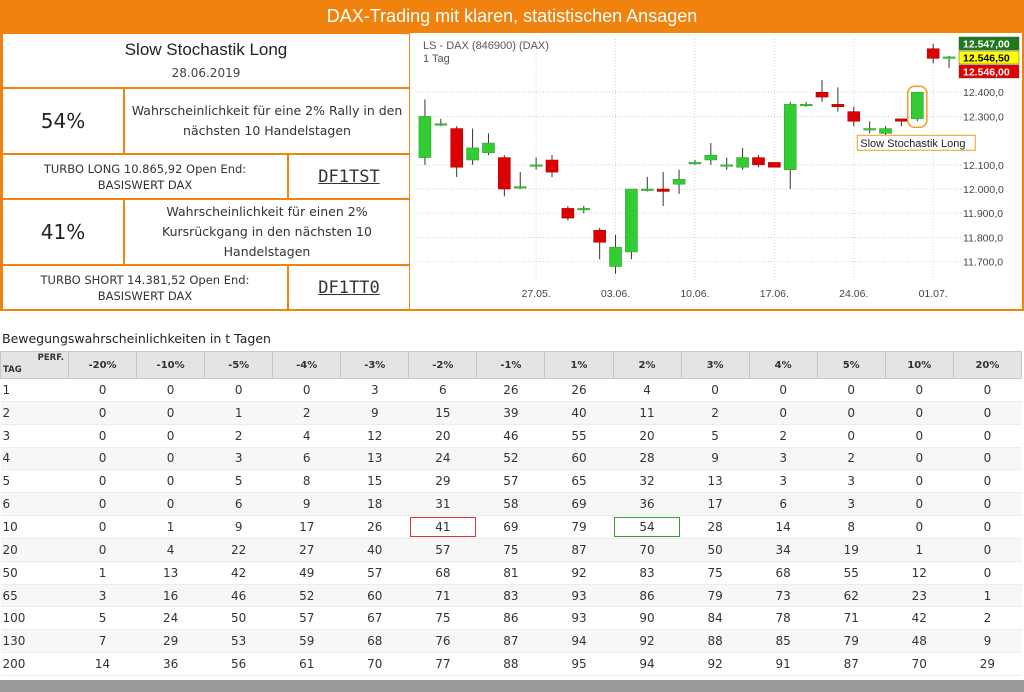 The width and height of the screenshot is (1024, 692). I want to click on probability-cell: 93, so click(578, 596).